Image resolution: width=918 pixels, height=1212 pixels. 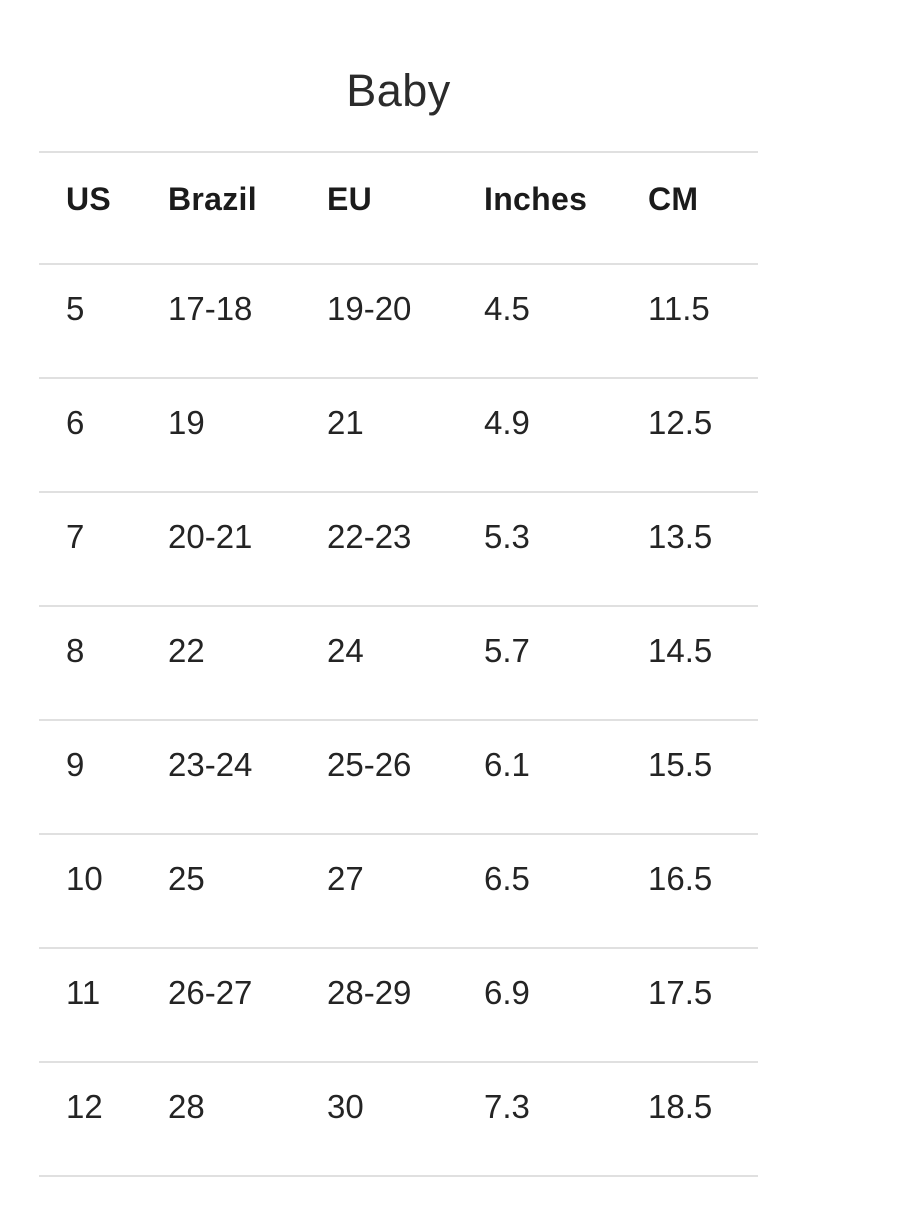 What do you see at coordinates (75, 764) in the screenshot?
I see `size-cell: 9` at bounding box center [75, 764].